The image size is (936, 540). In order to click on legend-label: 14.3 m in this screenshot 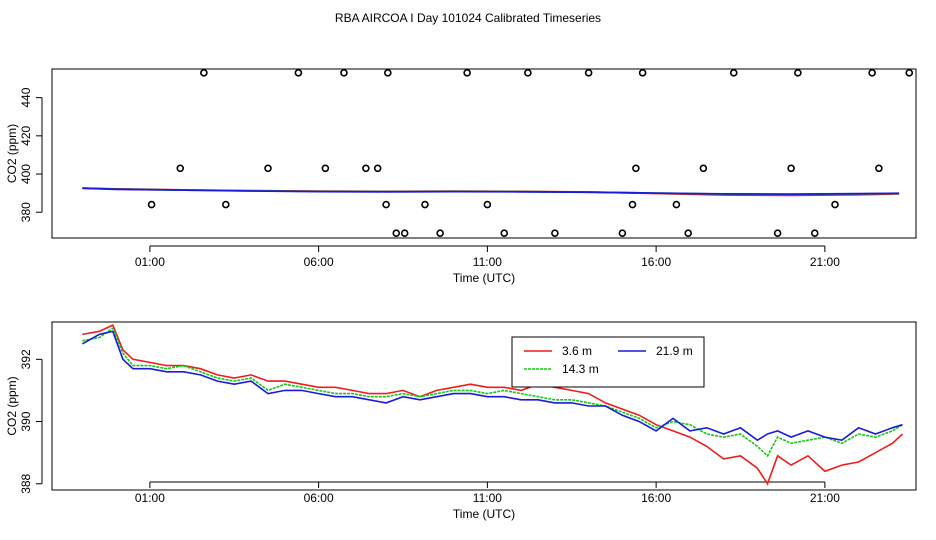, I will do `click(580, 369)`.